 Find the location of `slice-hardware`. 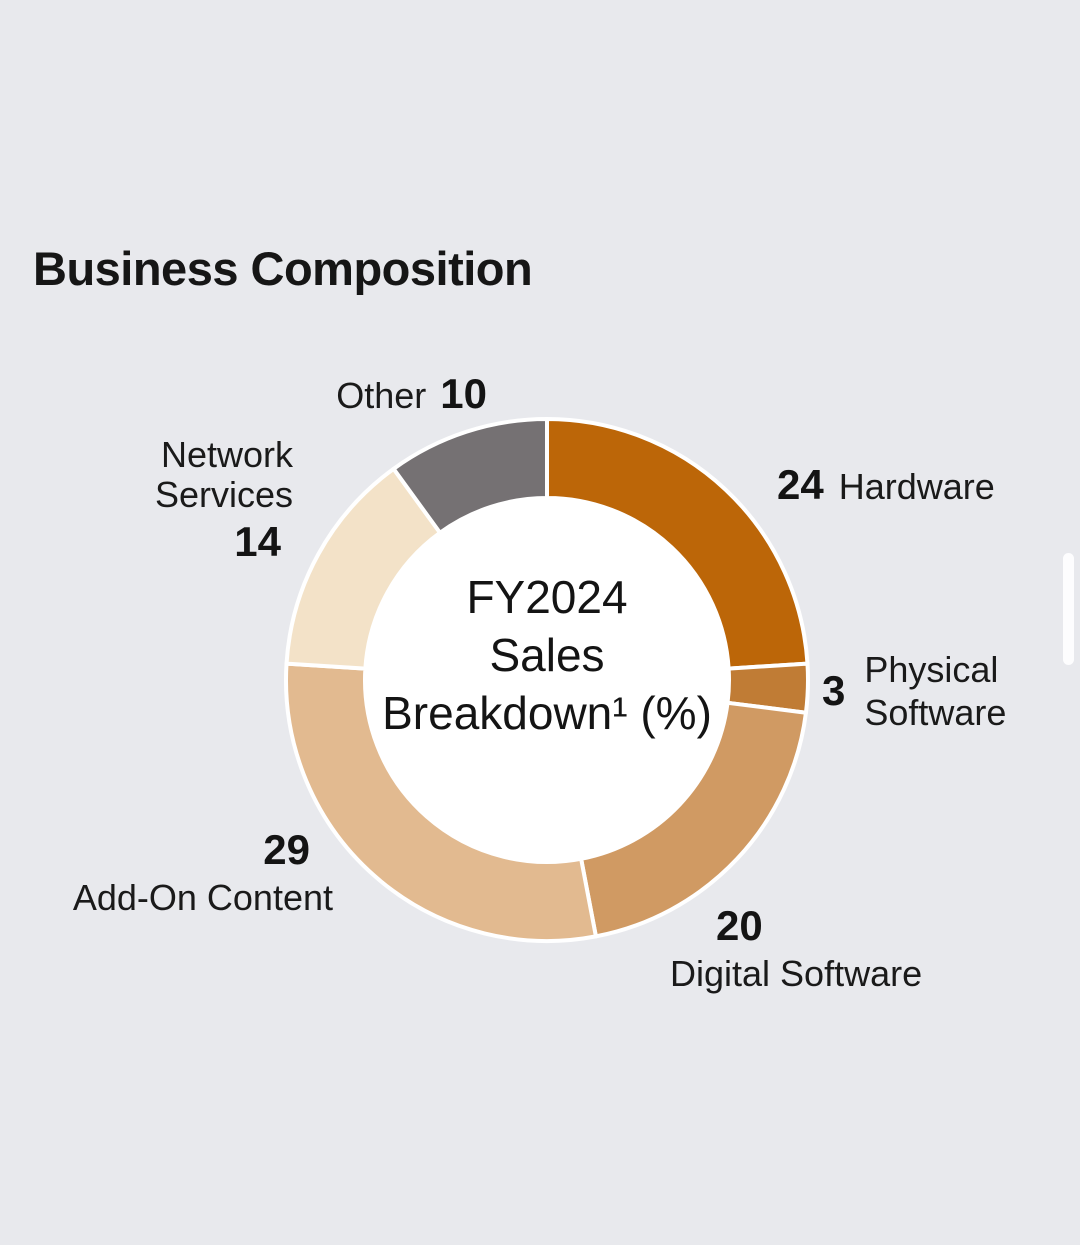

slice-hardware is located at coordinates (677, 544).